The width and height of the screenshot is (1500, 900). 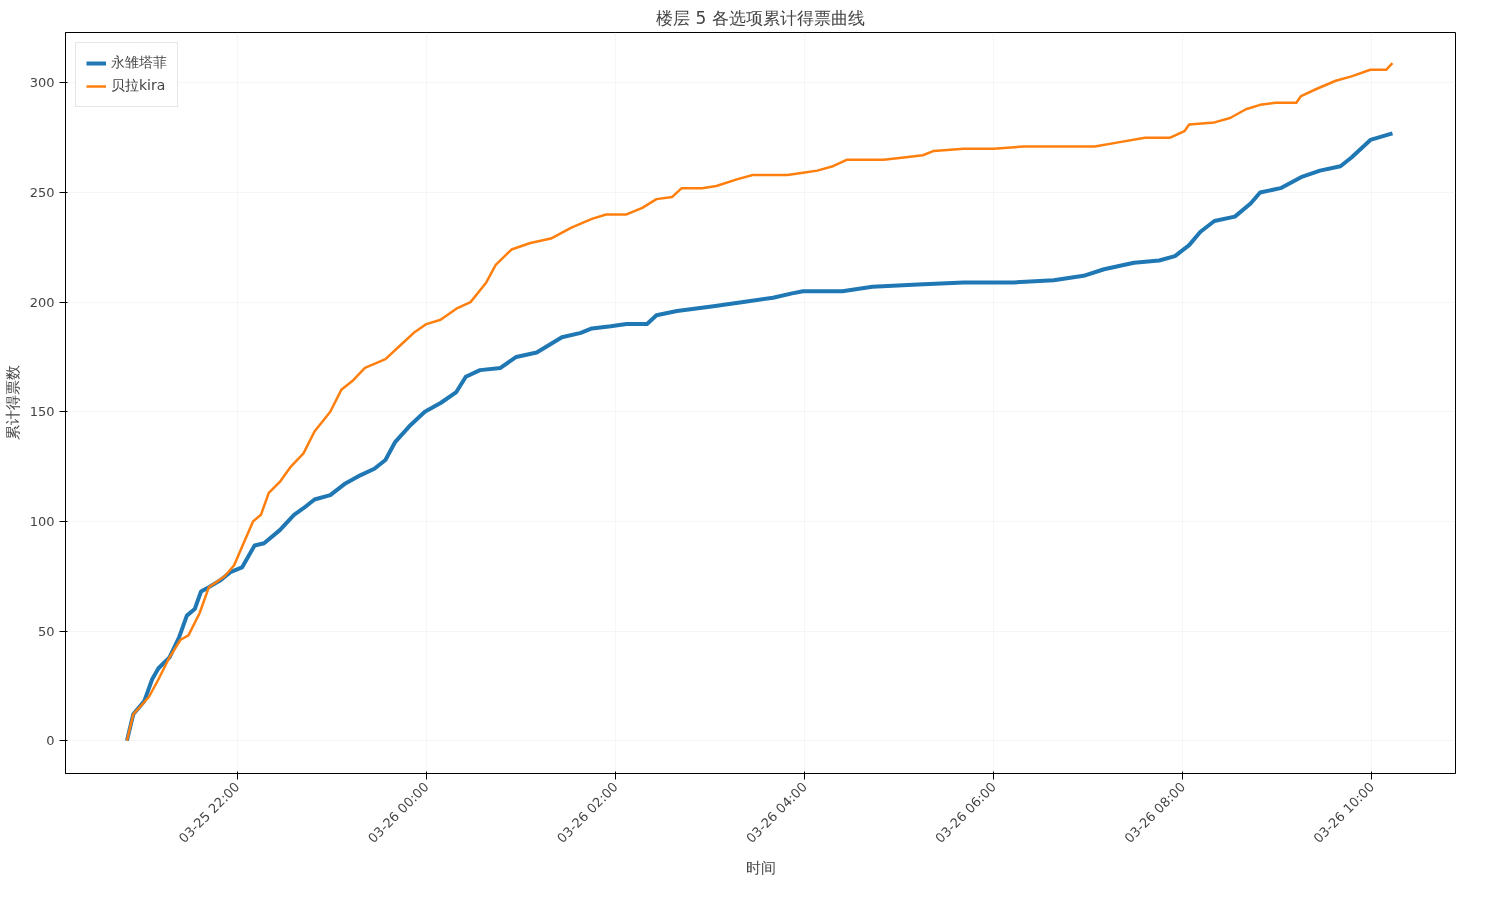 What do you see at coordinates (42, 83) in the screenshot?
I see `y-tick-label: 300` at bounding box center [42, 83].